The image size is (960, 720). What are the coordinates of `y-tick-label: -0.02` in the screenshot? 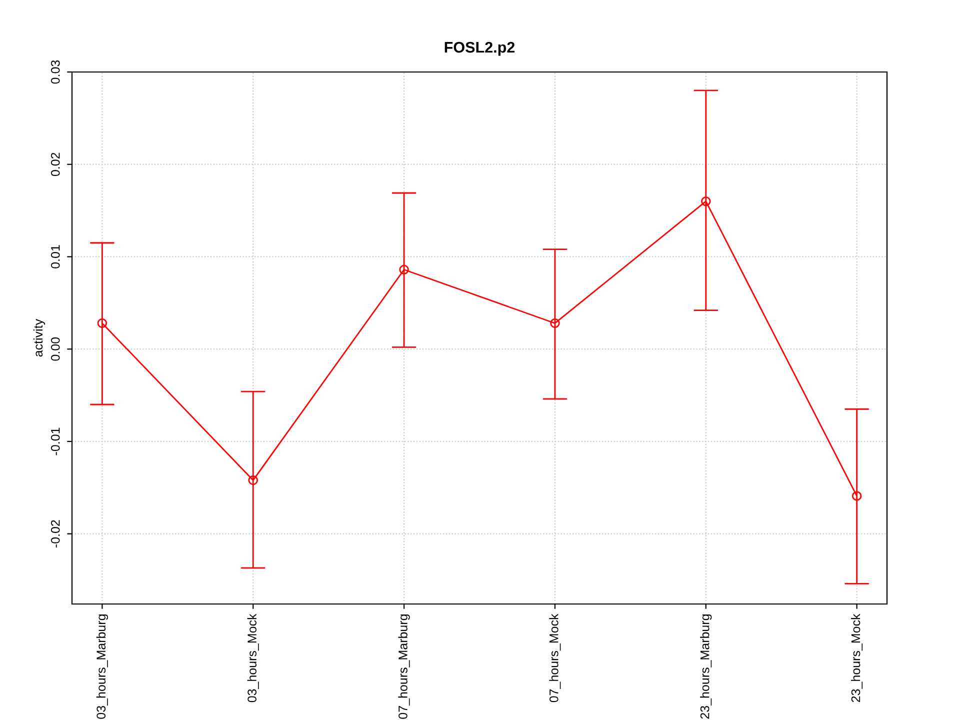 It's located at (55, 534).